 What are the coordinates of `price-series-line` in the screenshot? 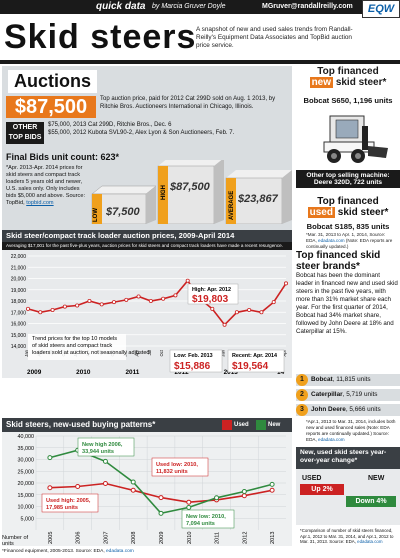 It's located at (157, 303).